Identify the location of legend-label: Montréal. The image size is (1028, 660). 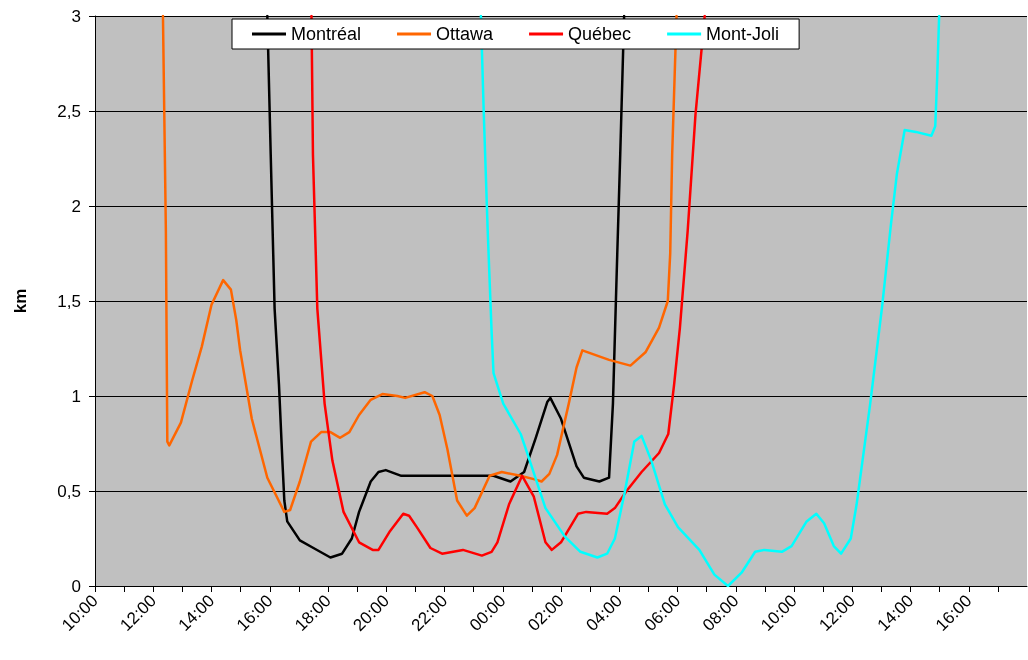
(326, 34).